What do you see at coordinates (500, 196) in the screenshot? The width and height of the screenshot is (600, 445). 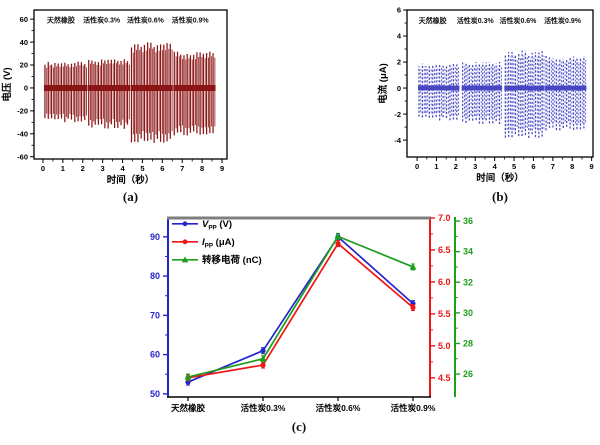 I see `panel-b-caption: (b)` at bounding box center [500, 196].